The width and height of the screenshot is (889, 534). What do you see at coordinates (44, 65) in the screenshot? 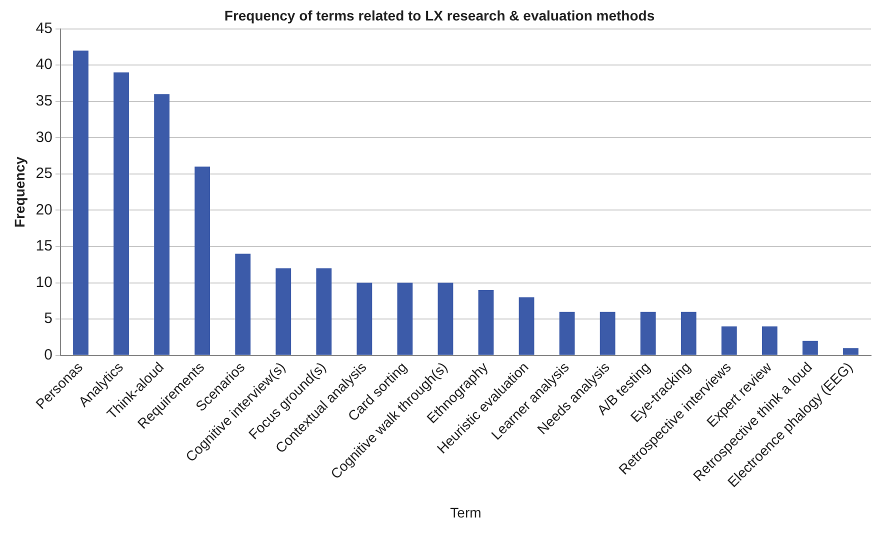
I see `y-tick-label: 40` at bounding box center [44, 65].